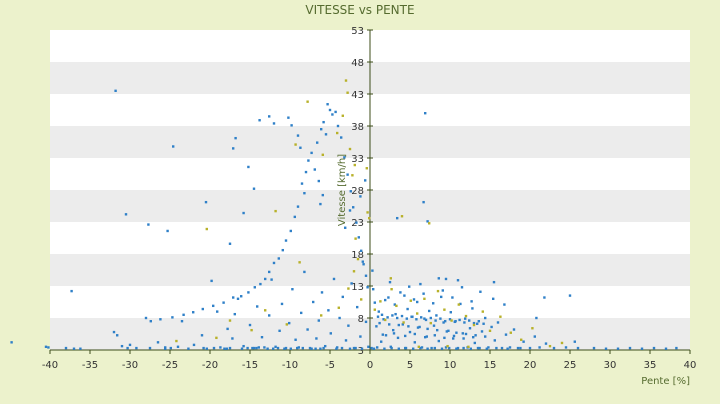 The height and width of the screenshot is (404, 720). I want to click on x-tick-label: -5, so click(330, 365).